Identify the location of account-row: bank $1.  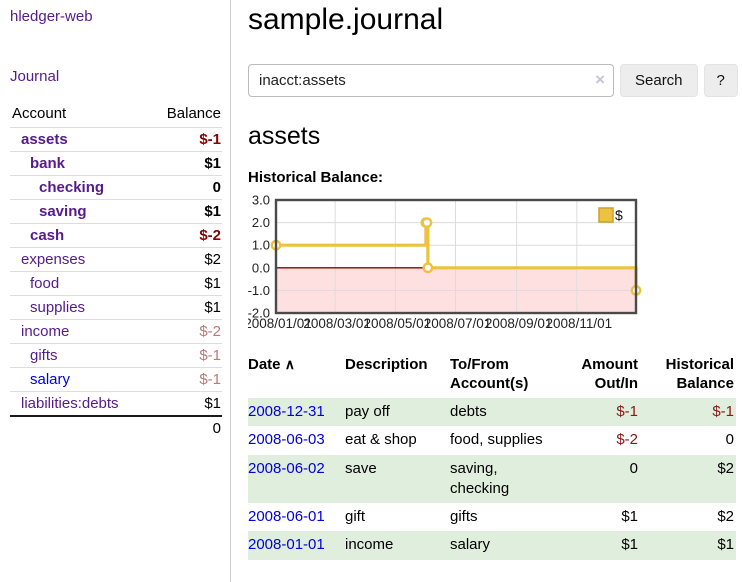
(116, 163).